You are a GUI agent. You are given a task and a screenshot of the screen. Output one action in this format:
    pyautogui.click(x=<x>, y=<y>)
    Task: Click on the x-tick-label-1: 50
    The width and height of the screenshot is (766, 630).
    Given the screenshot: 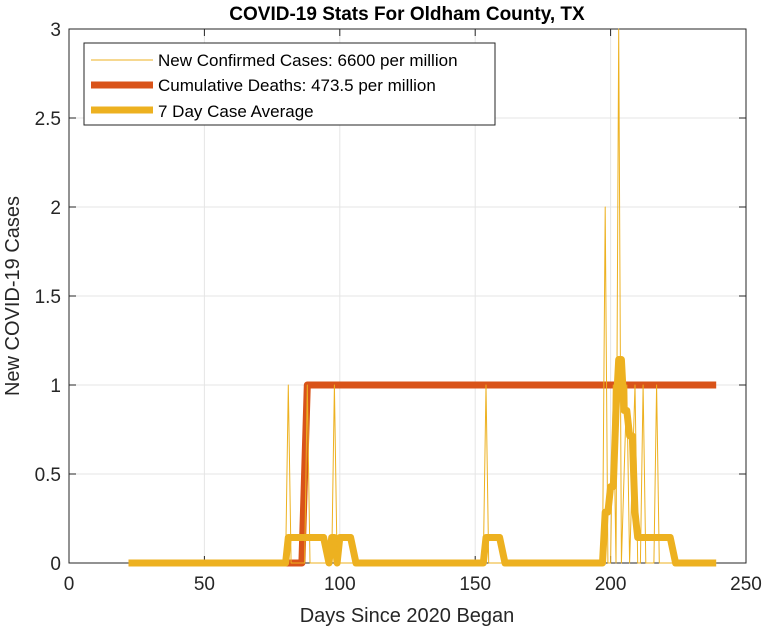 What is the action you would take?
    pyautogui.click(x=204, y=584)
    